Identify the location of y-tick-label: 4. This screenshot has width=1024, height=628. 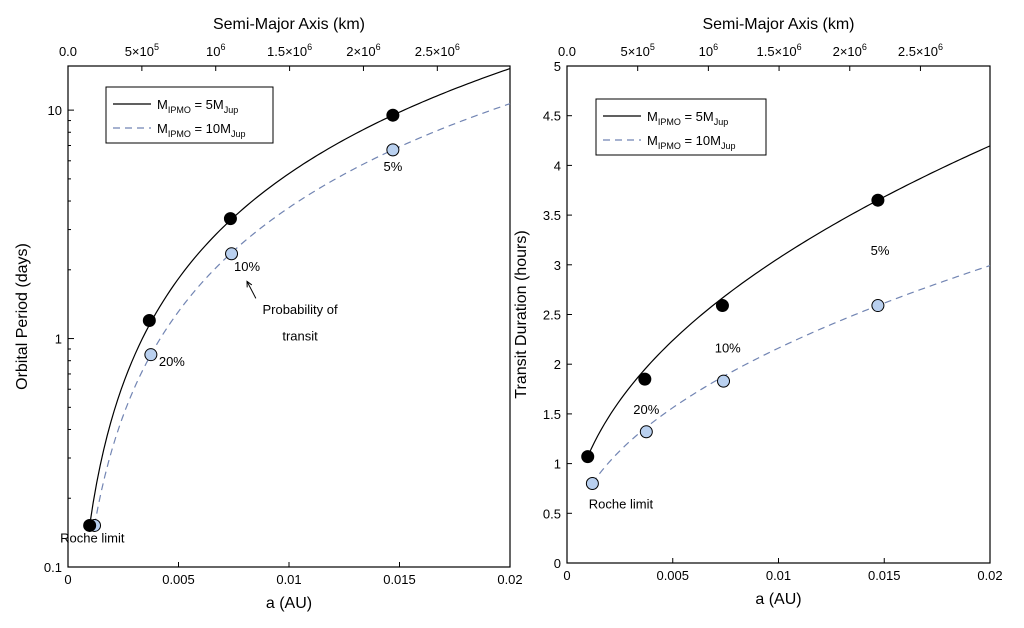
(557, 165).